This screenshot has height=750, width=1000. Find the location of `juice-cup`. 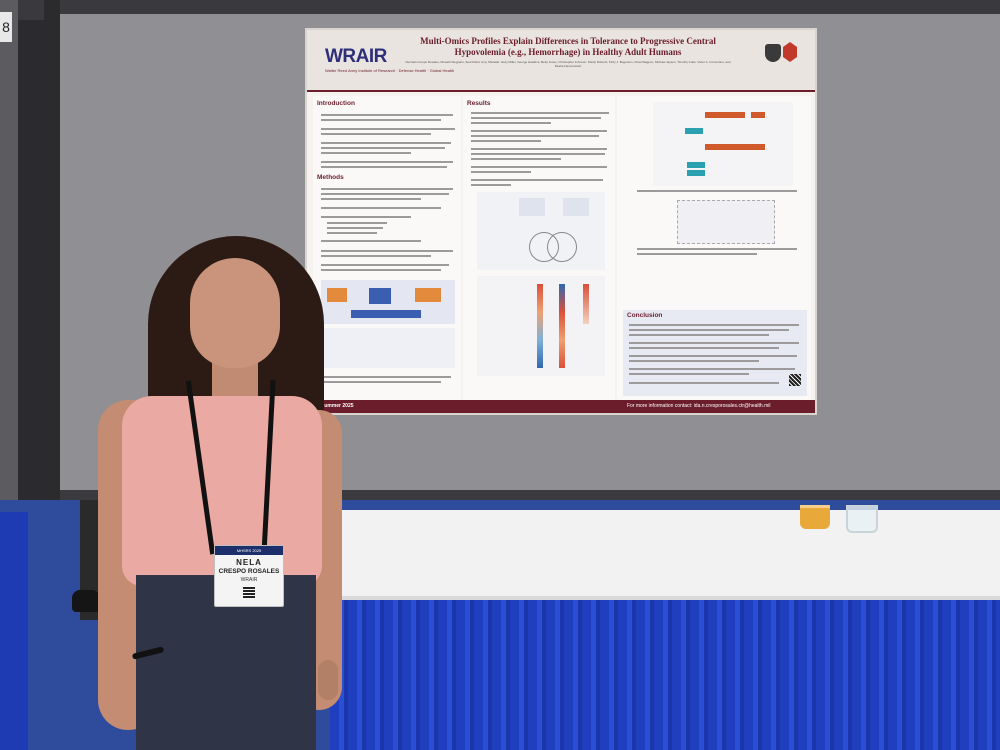

juice-cup is located at coordinates (815, 517).